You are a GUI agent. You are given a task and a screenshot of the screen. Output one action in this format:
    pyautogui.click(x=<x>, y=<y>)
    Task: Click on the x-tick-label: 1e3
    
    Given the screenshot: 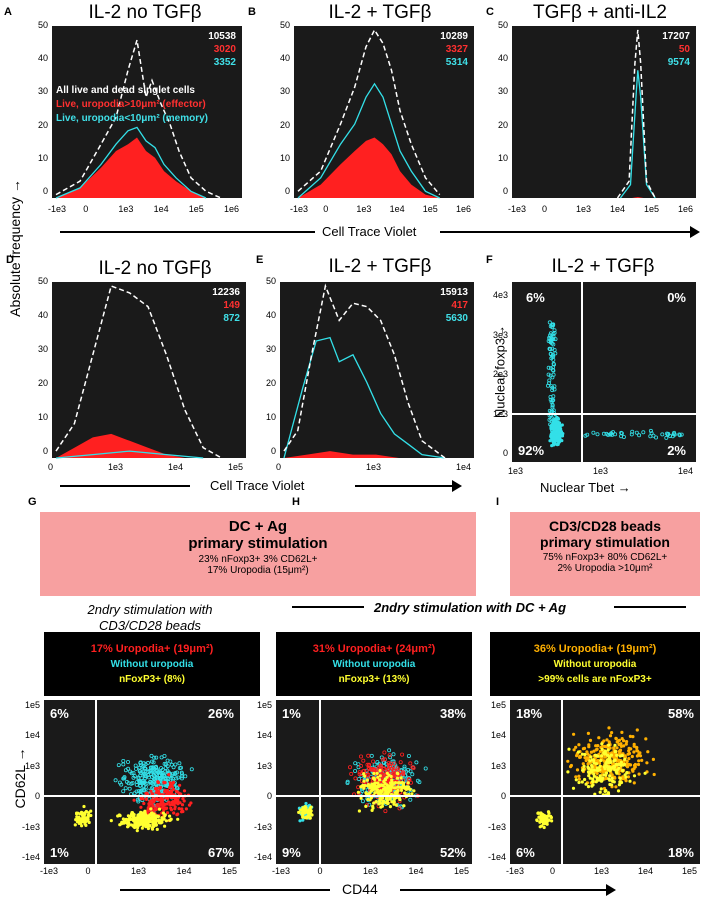 What is the action you would take?
    pyautogui.click(x=601, y=471)
    